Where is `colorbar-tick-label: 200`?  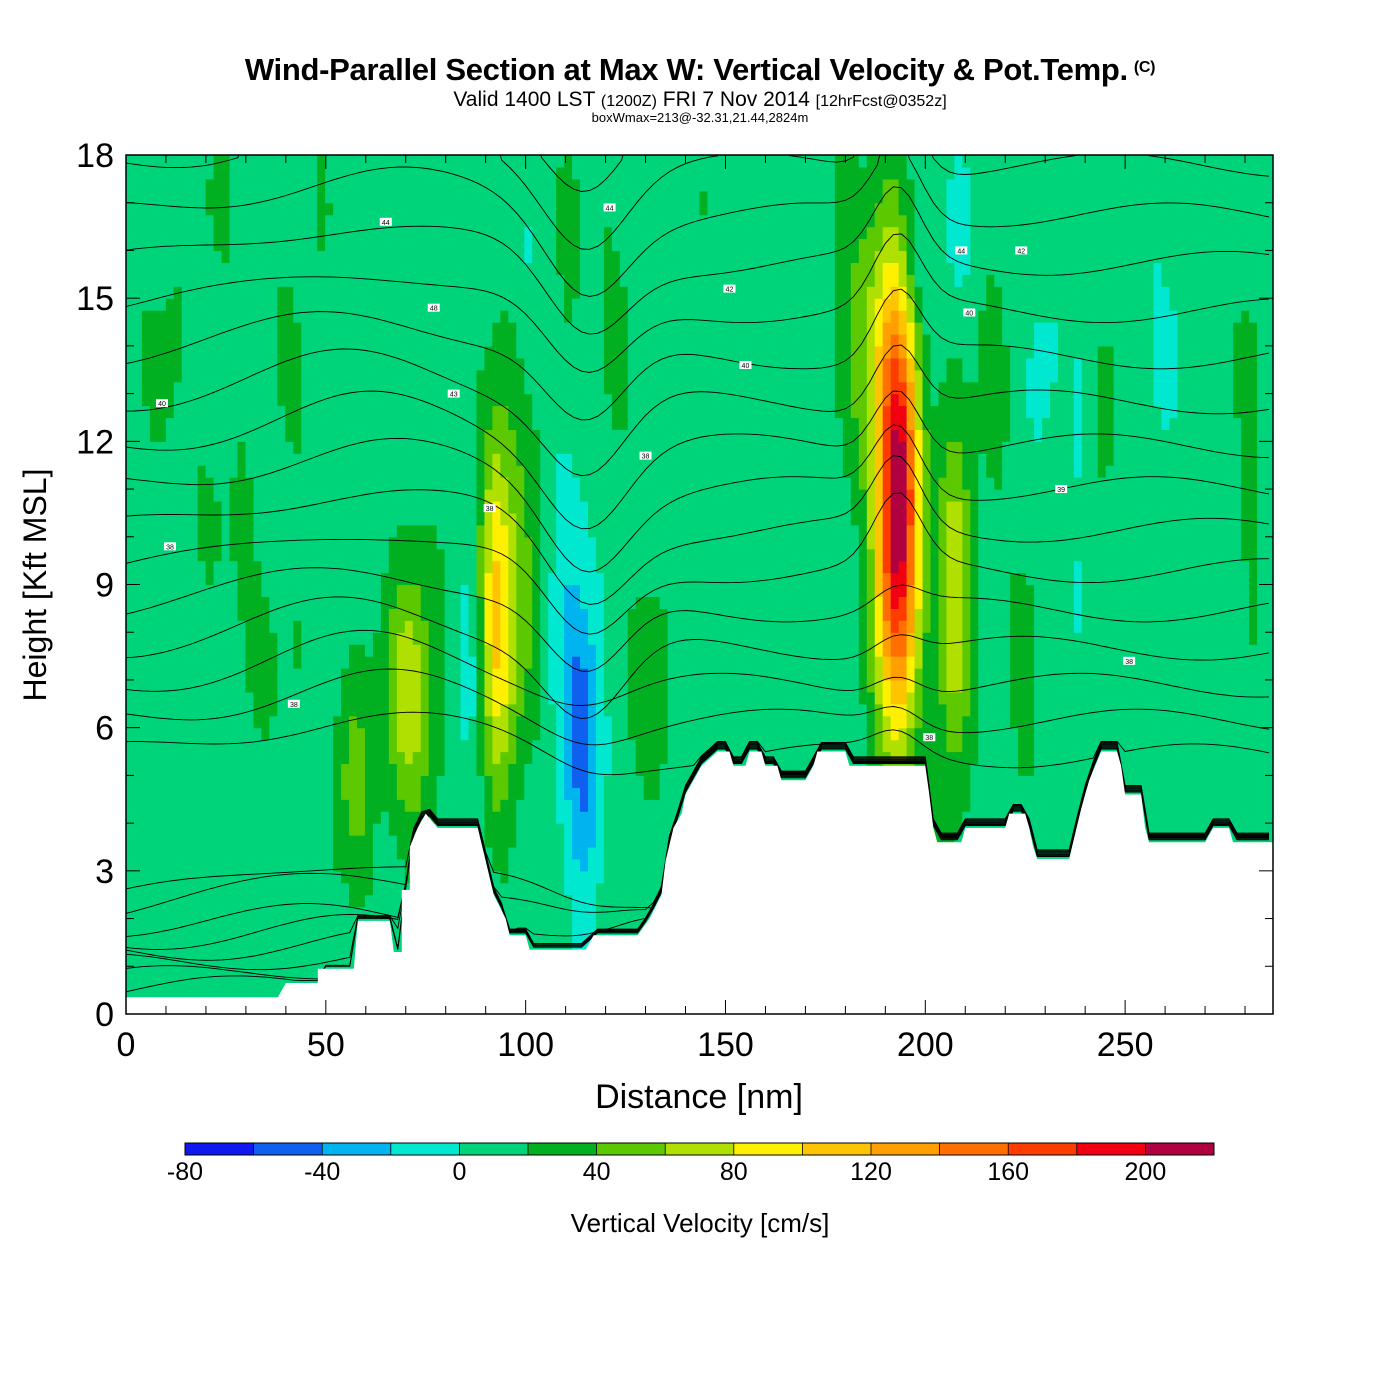 colorbar-tick-label: 200 is located at coordinates (1146, 1172).